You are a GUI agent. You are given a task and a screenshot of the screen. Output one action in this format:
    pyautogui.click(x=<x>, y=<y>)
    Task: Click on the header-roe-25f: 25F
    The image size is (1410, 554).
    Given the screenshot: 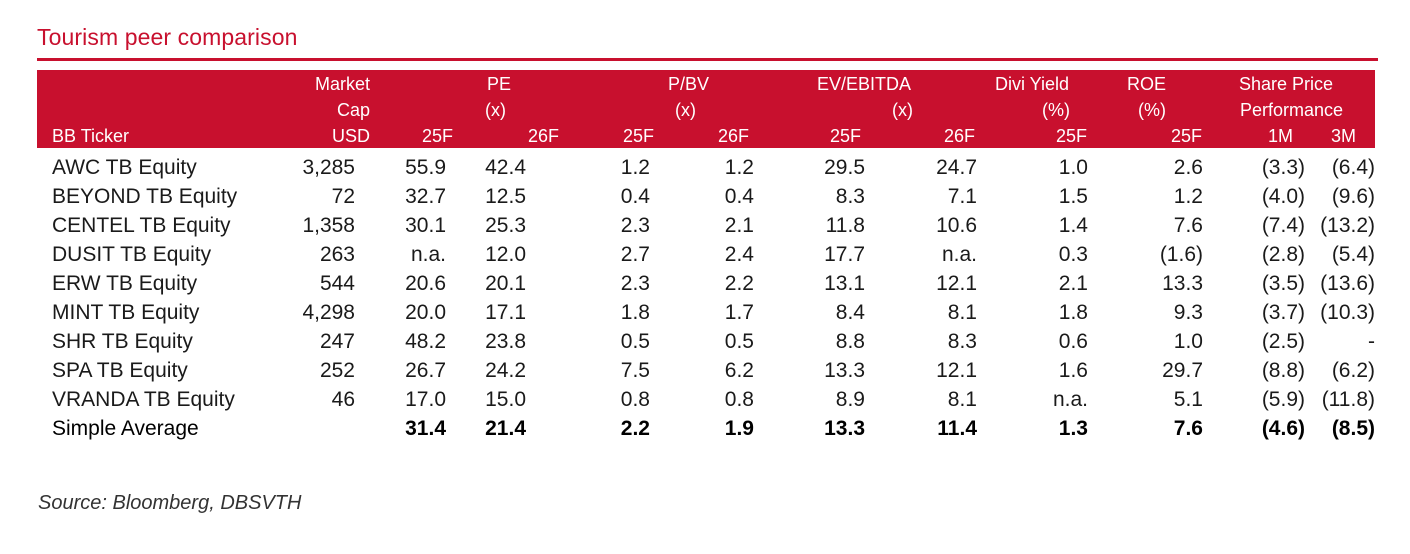 What is the action you would take?
    pyautogui.click(x=1186, y=136)
    